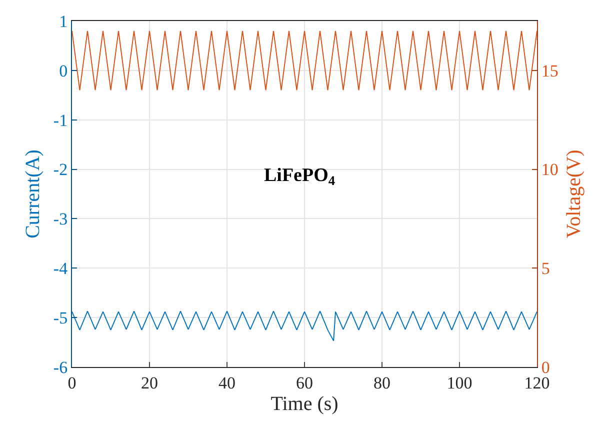  I want to click on x-tick-label: 40, so click(227, 382).